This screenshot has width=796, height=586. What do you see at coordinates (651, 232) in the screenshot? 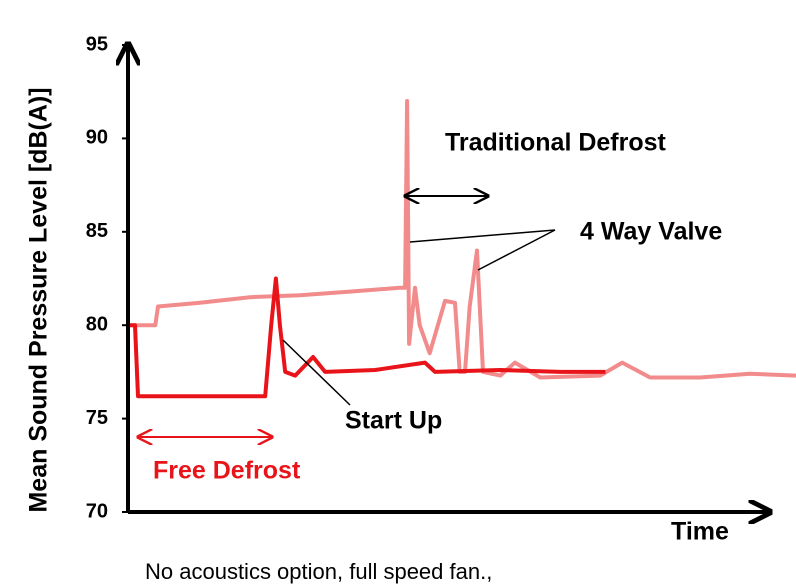
I see `annotation: 4 Way Valve` at bounding box center [651, 232].